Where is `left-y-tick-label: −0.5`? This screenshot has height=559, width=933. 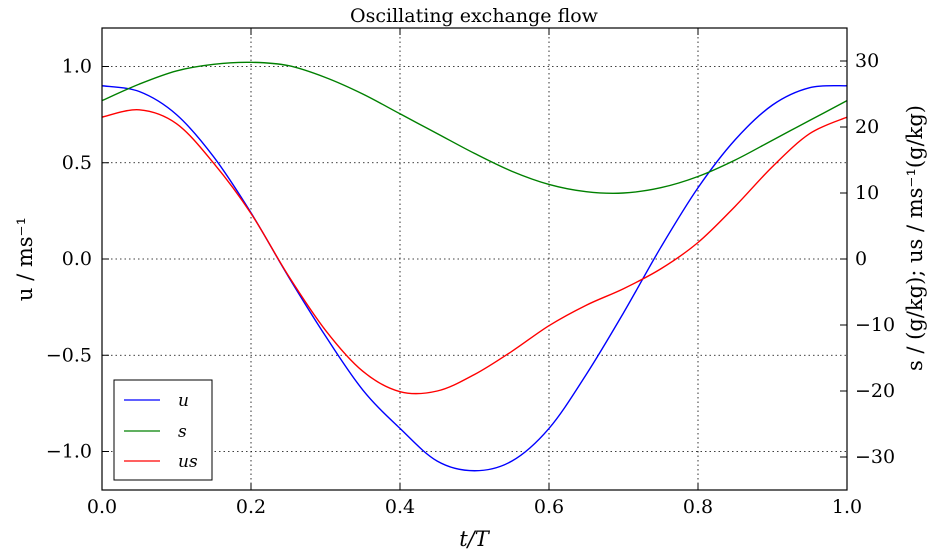
left-y-tick-label: −0.5 is located at coordinates (69, 355).